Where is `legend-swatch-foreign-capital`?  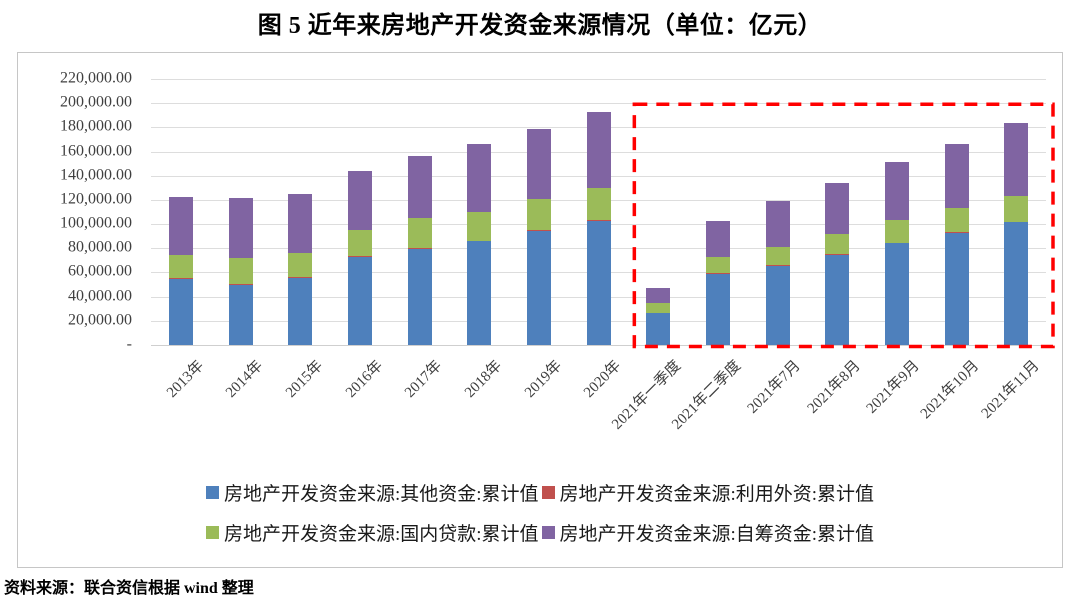
legend-swatch-foreign-capital is located at coordinates (548, 492).